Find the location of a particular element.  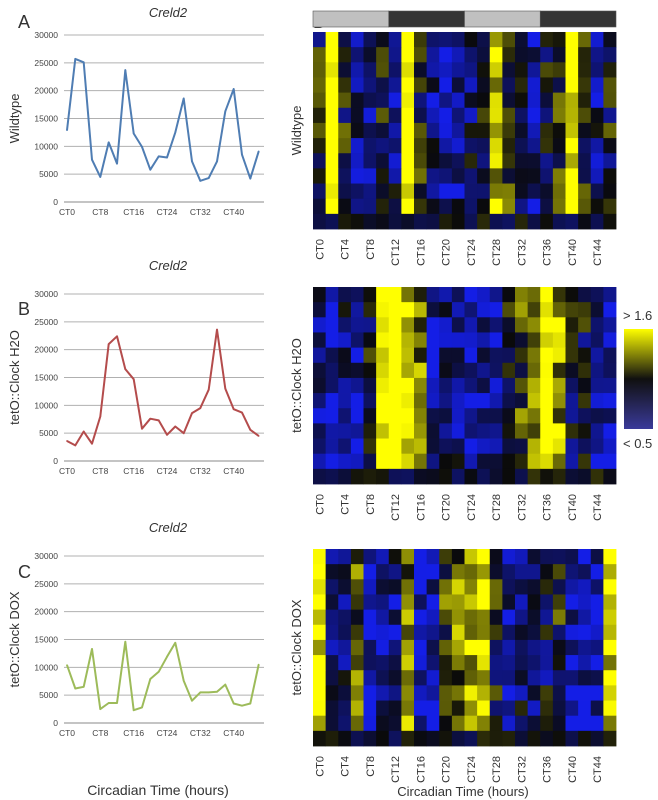

y-tick-label: 0 is located at coordinates (55, 723).